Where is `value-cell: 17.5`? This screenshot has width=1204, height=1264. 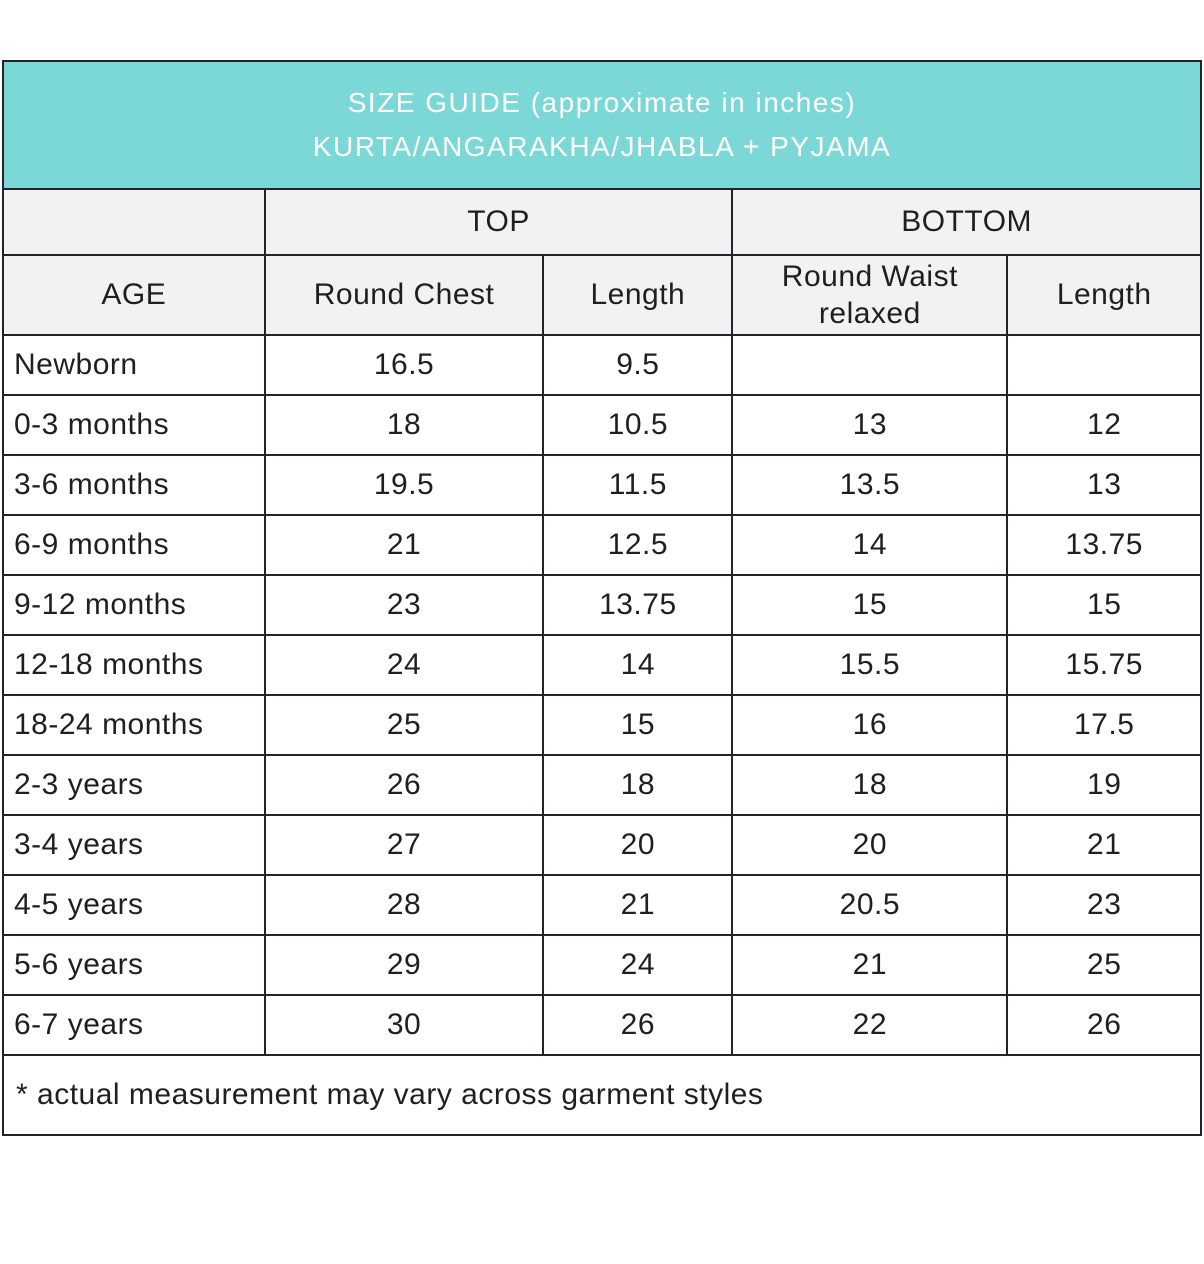
value-cell: 17.5 is located at coordinates (1103, 725).